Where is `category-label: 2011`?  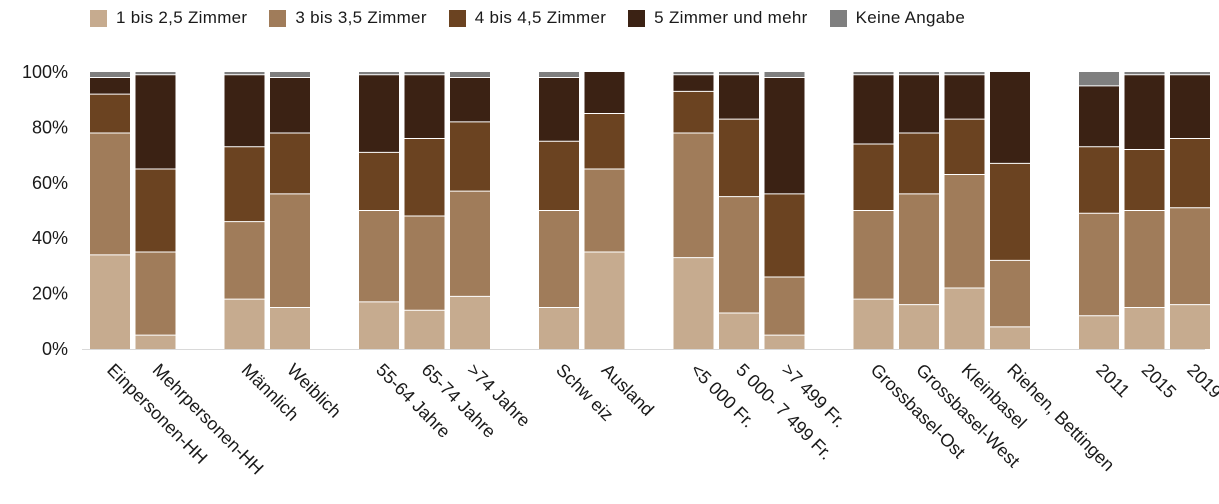 category-label: 2011 is located at coordinates (1113, 381).